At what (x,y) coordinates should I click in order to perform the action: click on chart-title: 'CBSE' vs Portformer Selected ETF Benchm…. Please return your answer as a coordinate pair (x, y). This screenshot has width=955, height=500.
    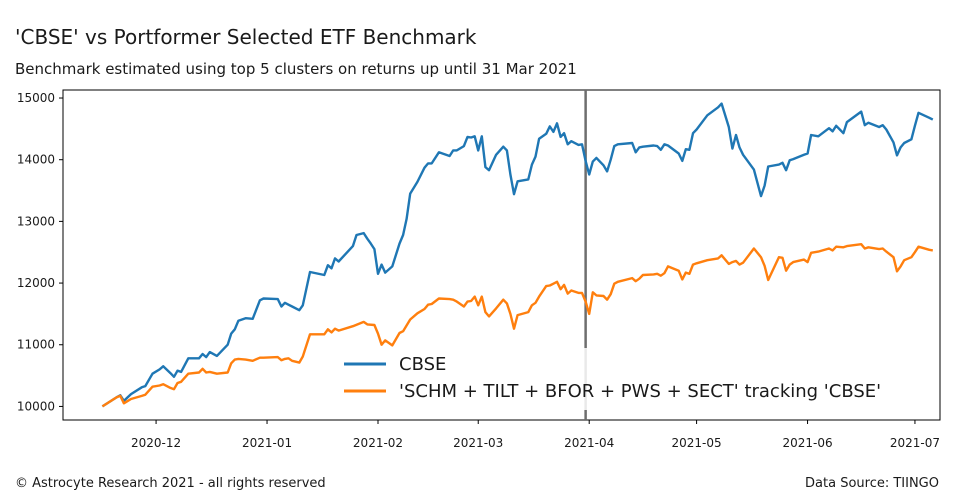
    Looking at the image, I should click on (246, 37).